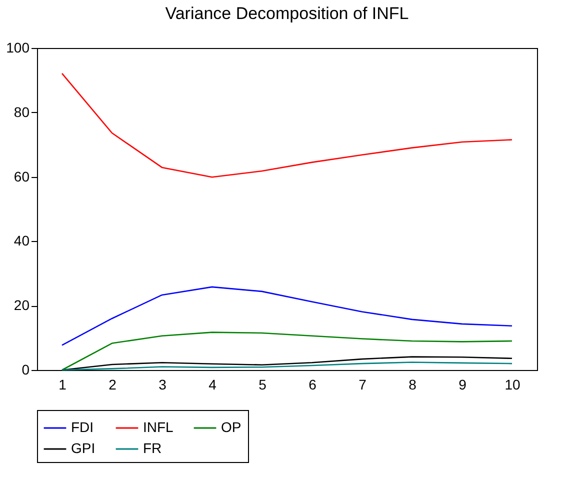 Image resolution: width=576 pixels, height=500 pixels. I want to click on y-tick-label: 100, so click(18, 48).